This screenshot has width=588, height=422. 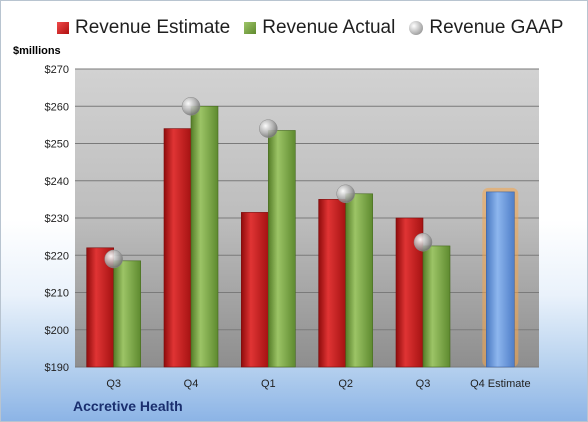 I want to click on y-tick-label: $190, so click(x=57, y=368).